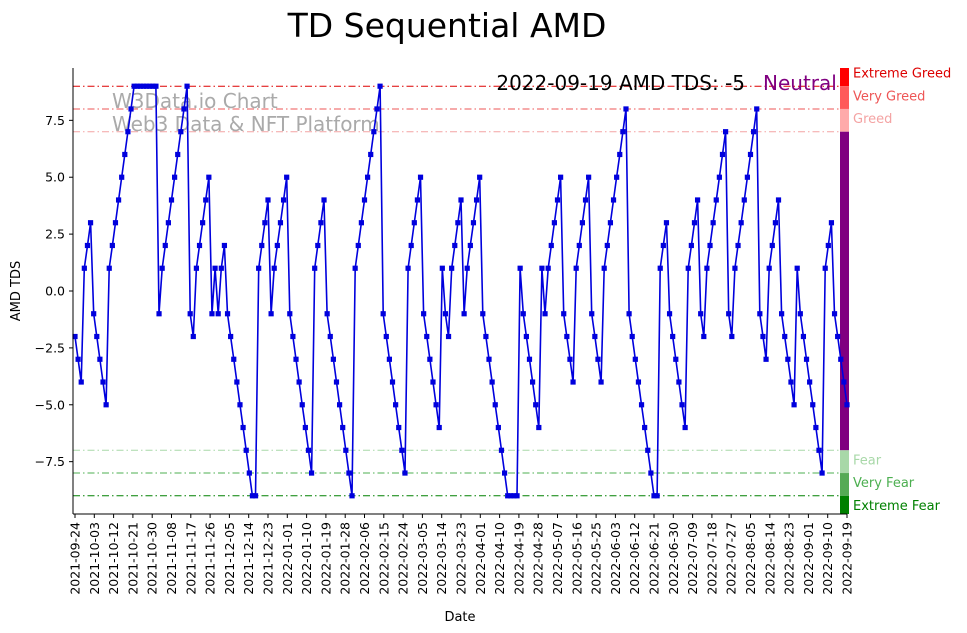 The image size is (967, 633). Describe the element at coordinates (518, 558) in the screenshot. I see `x-tick-label: 2022-04-19` at that location.